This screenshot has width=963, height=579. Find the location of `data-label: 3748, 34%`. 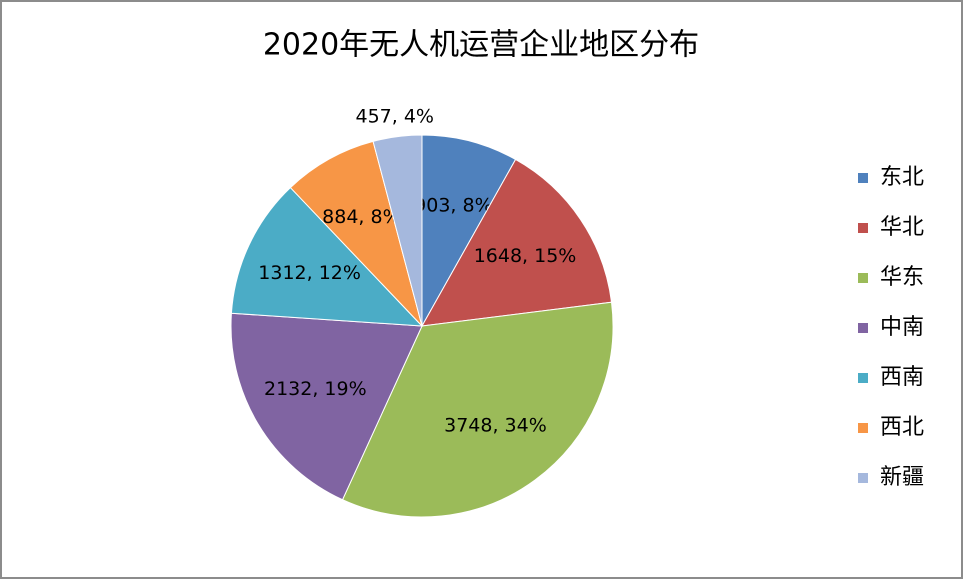

data-label: 3748, 34% is located at coordinates (495, 426).